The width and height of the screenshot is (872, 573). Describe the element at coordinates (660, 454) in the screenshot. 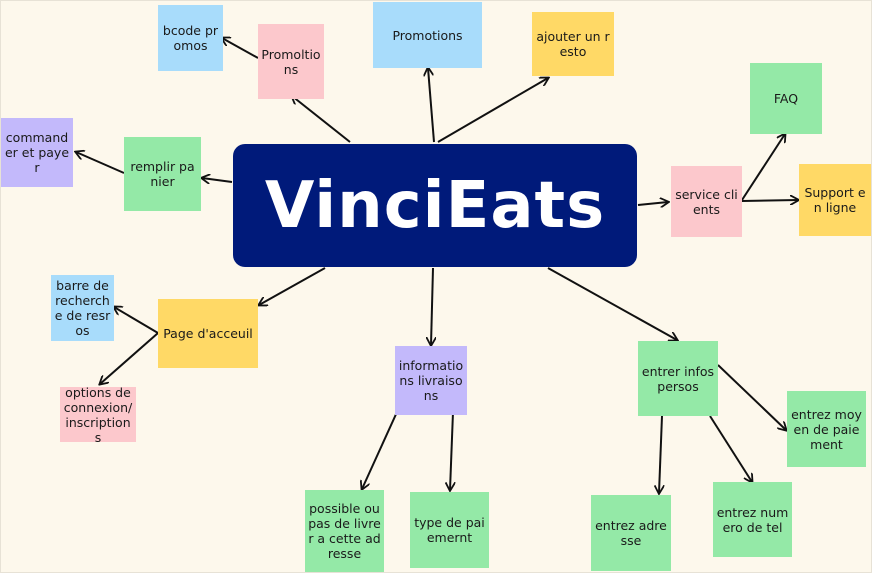

I see `arrow-to-adresse` at that location.